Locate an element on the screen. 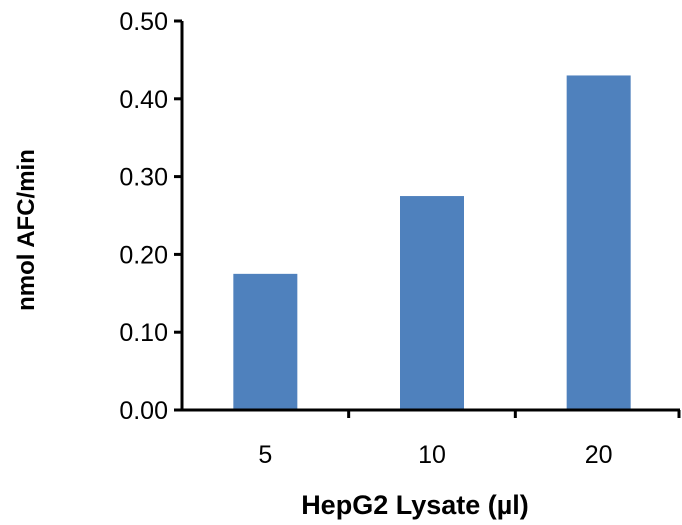 The height and width of the screenshot is (525, 682). y-tick-label: 0.10 is located at coordinates (143, 333).